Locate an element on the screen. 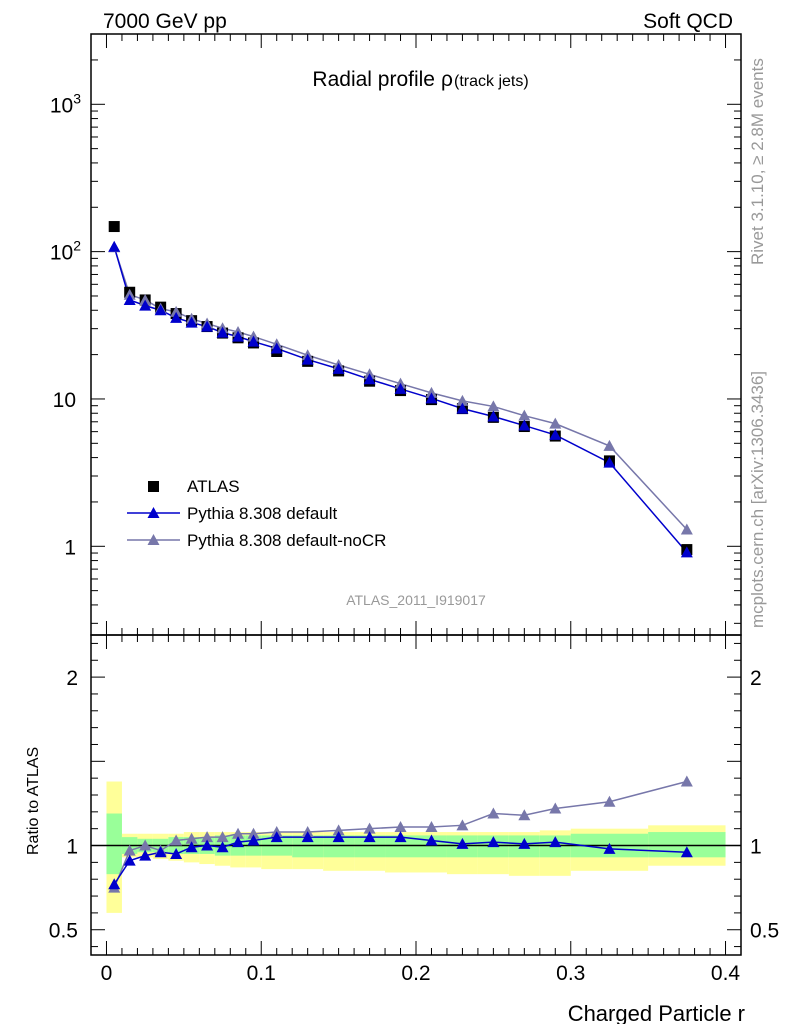 The height and width of the screenshot is (1024, 786). ratio-bands is located at coordinates (416, 847).